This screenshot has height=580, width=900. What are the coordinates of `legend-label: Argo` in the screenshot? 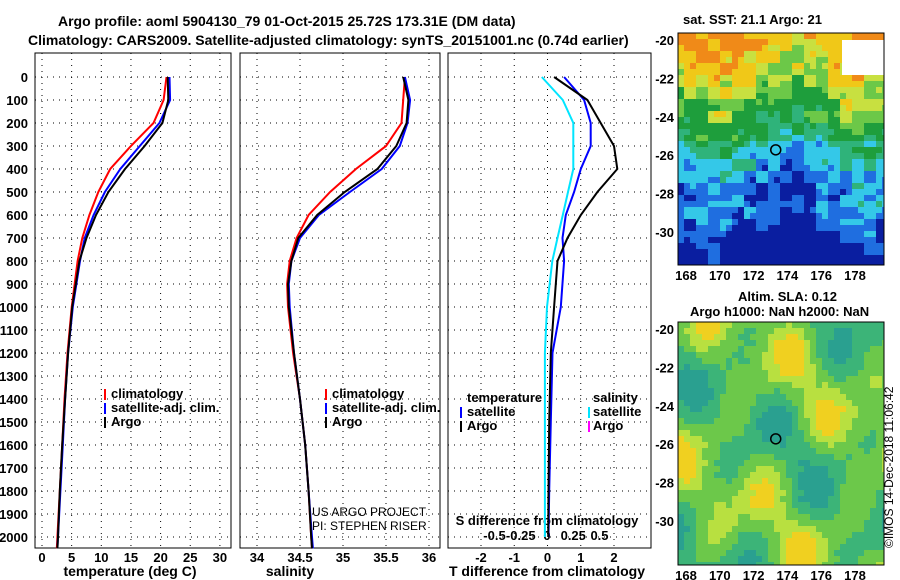 It's located at (608, 425).